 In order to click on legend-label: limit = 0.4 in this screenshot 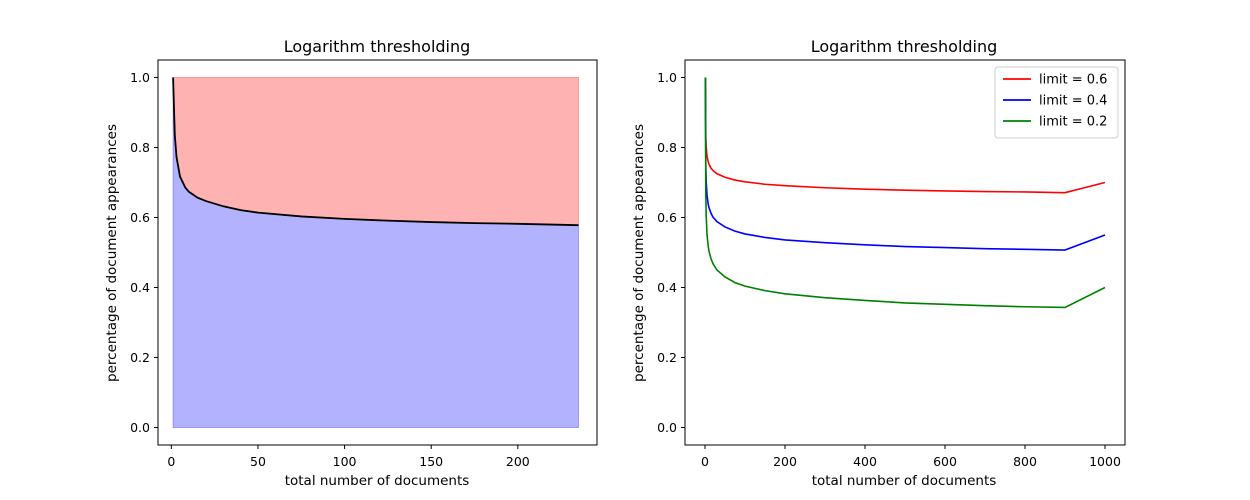, I will do `click(1073, 101)`.